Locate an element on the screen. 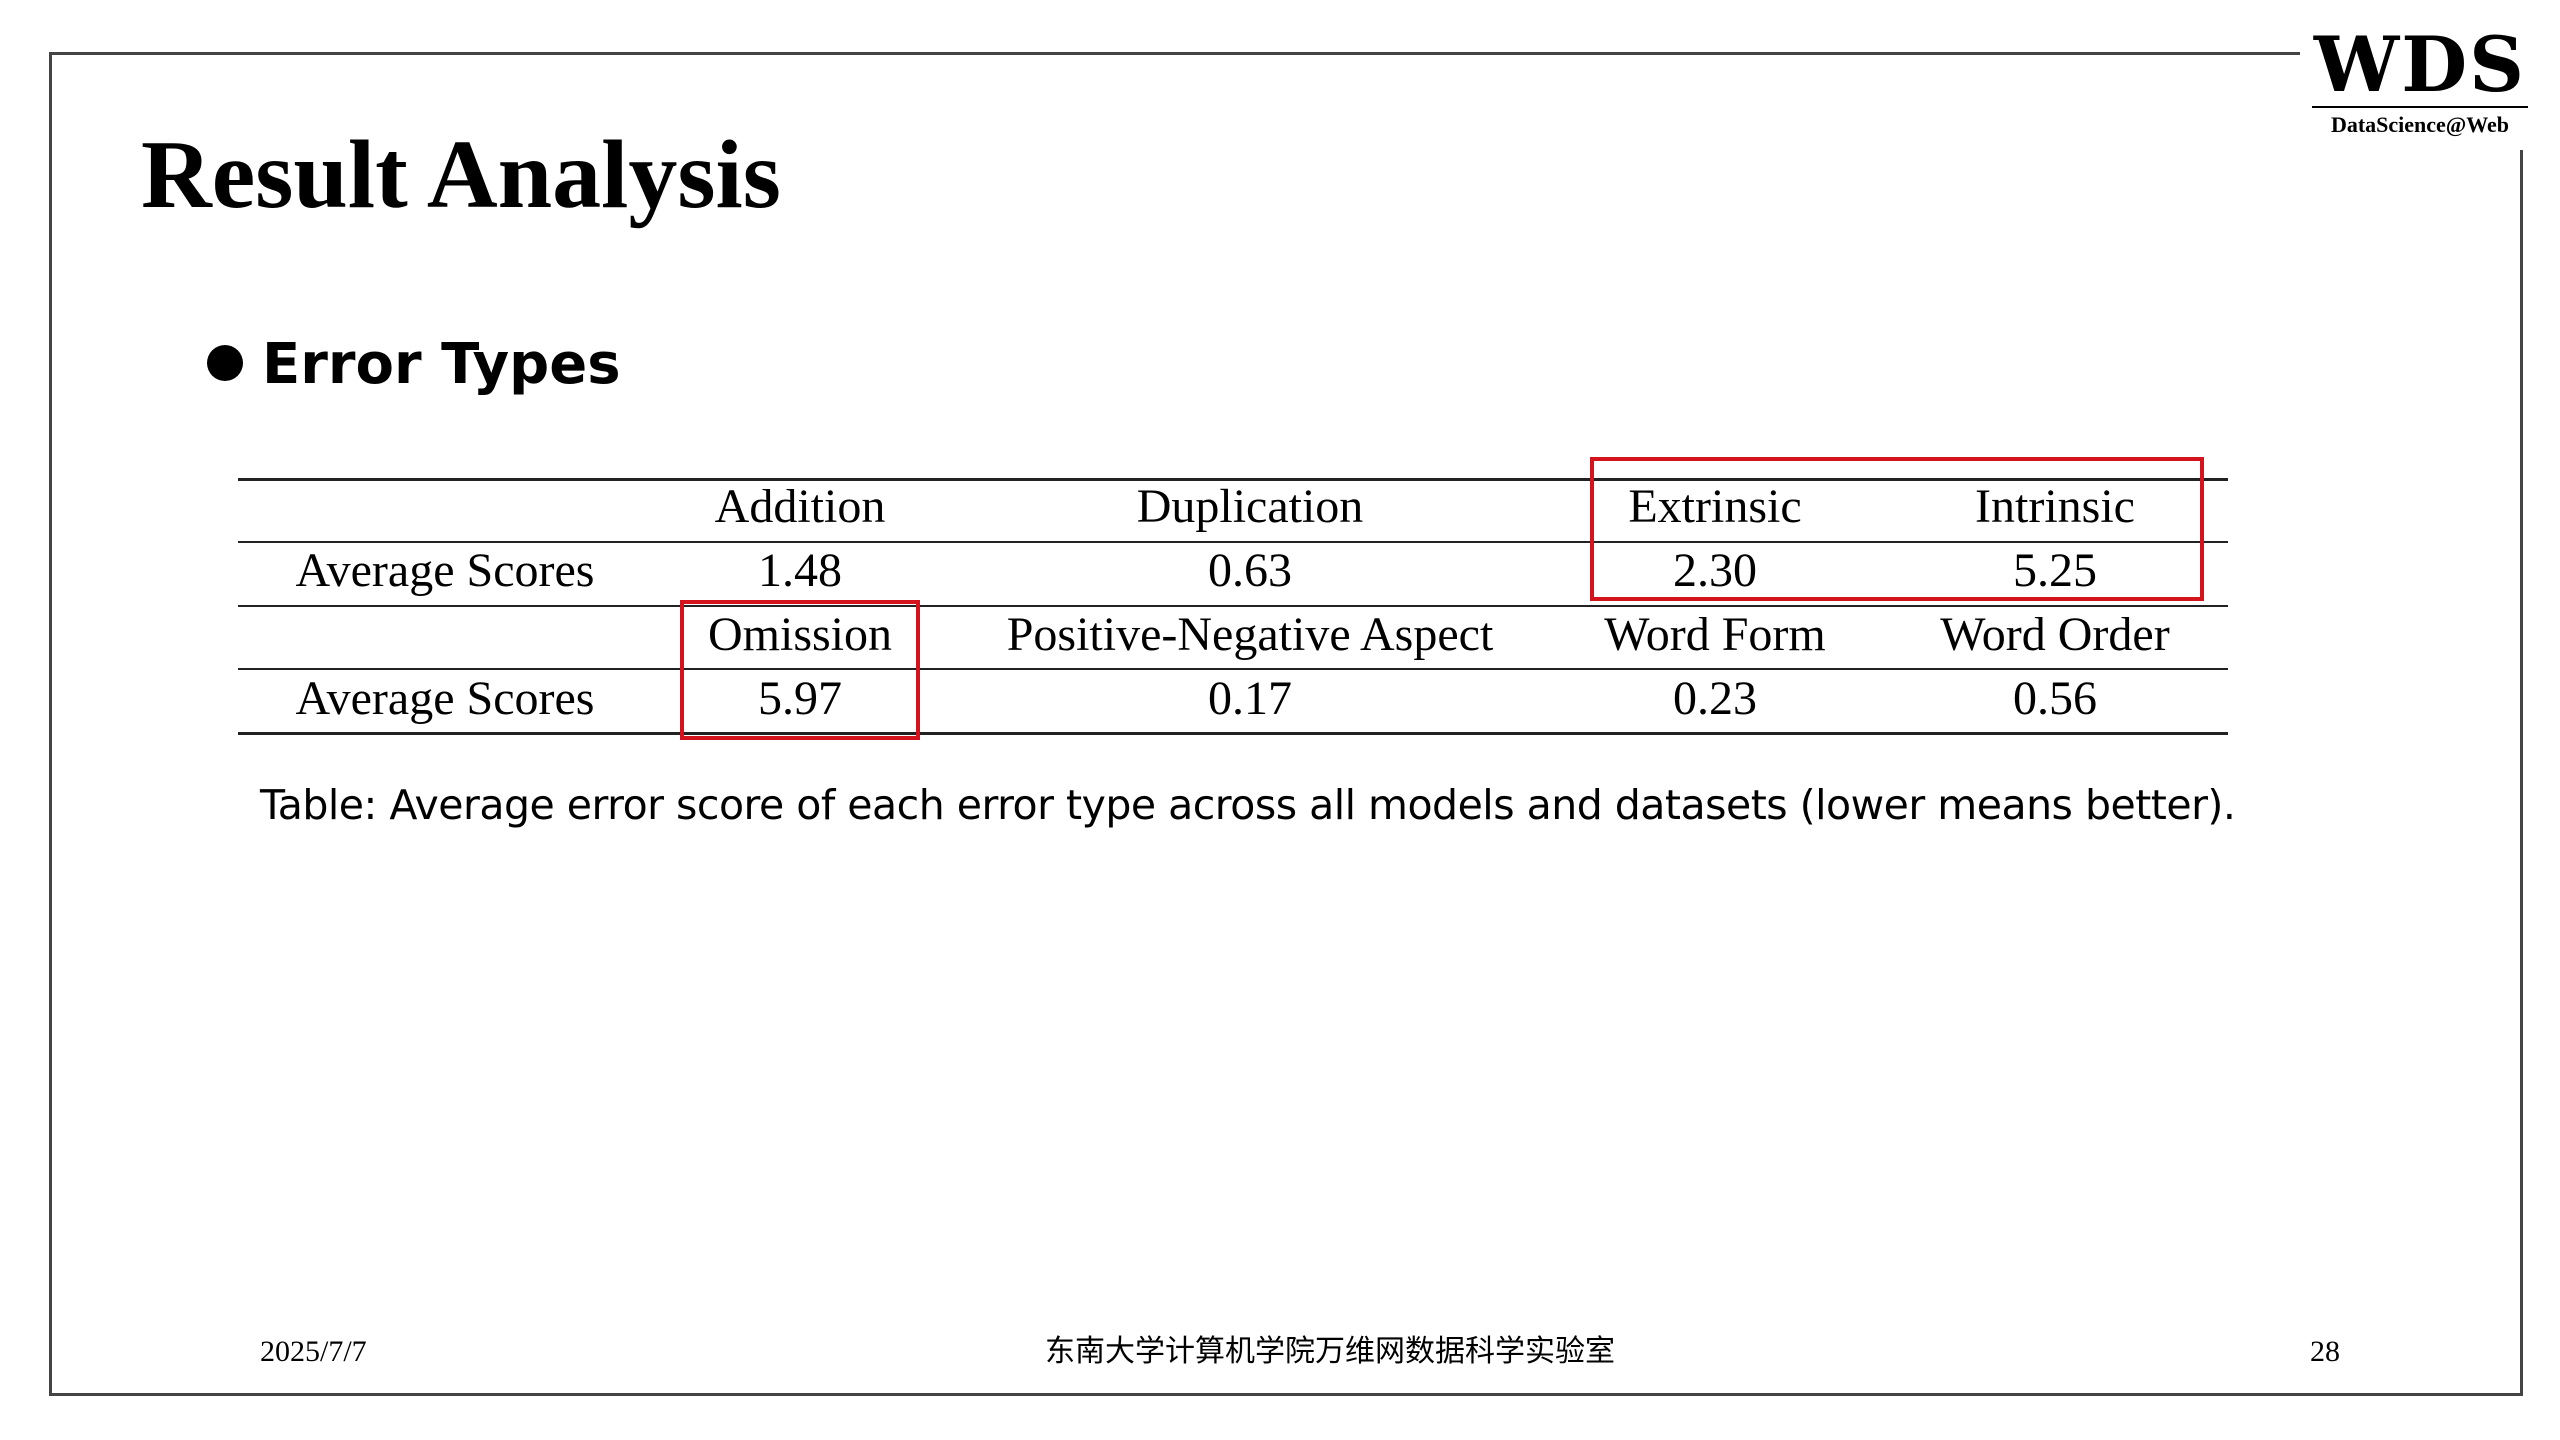 The height and width of the screenshot is (1440, 2560). slide-title: Result Analysis is located at coordinates (461, 175).